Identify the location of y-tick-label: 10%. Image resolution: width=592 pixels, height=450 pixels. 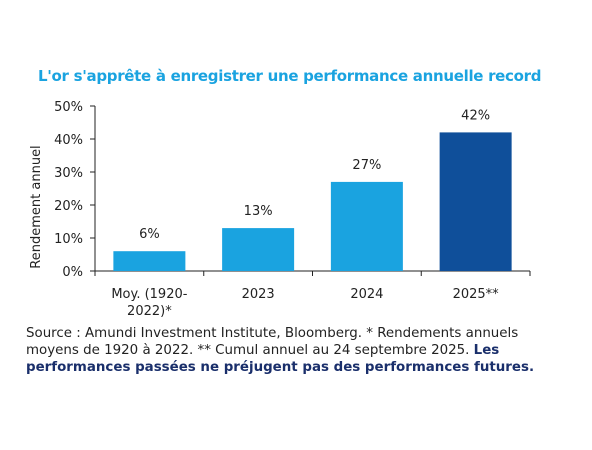
(68, 239).